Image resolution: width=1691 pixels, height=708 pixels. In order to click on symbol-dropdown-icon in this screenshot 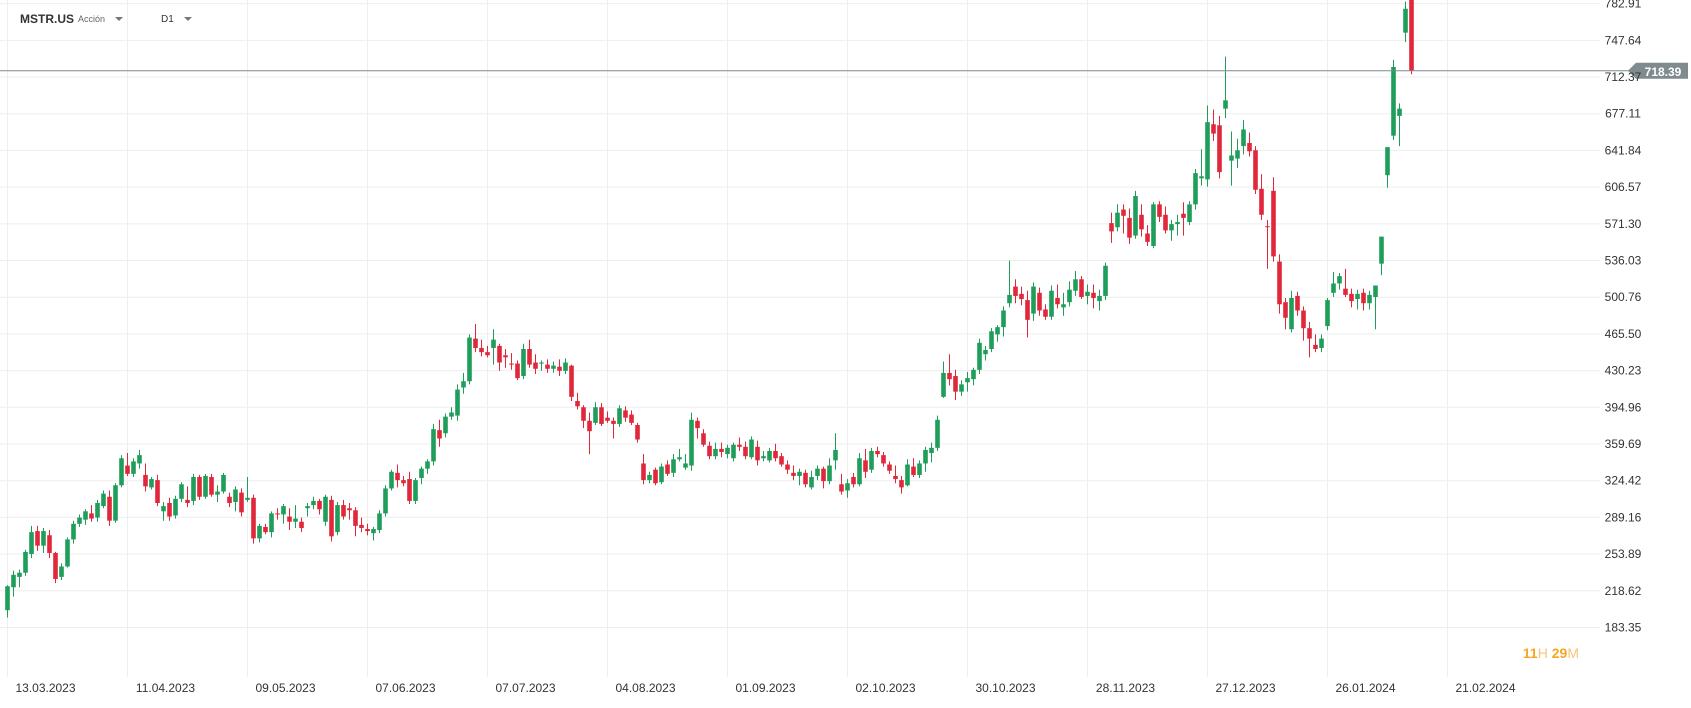, I will do `click(119, 19)`.